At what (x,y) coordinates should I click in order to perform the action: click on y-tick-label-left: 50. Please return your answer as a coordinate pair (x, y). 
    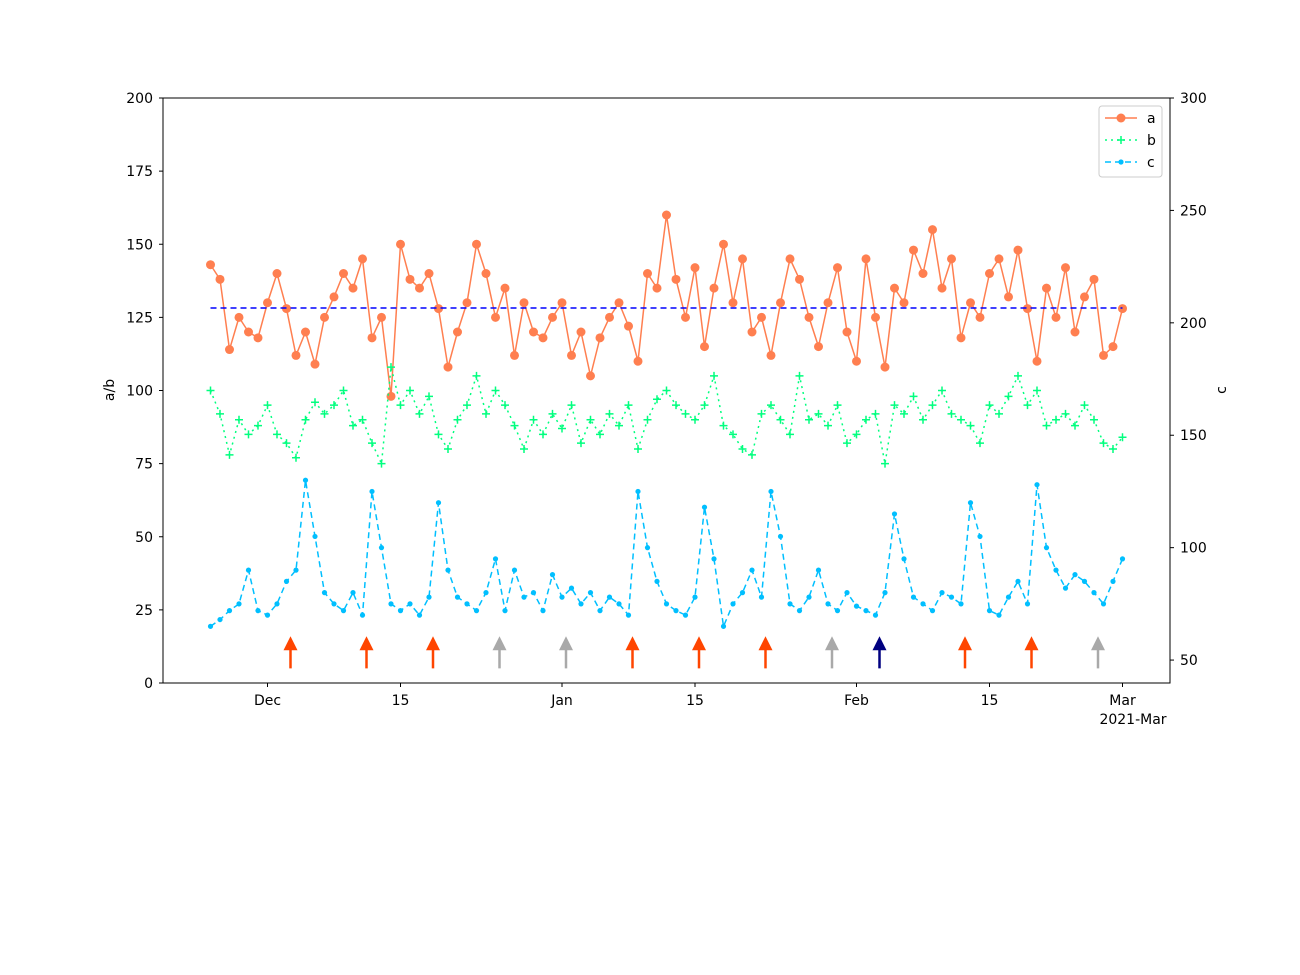
    Looking at the image, I should click on (144, 538).